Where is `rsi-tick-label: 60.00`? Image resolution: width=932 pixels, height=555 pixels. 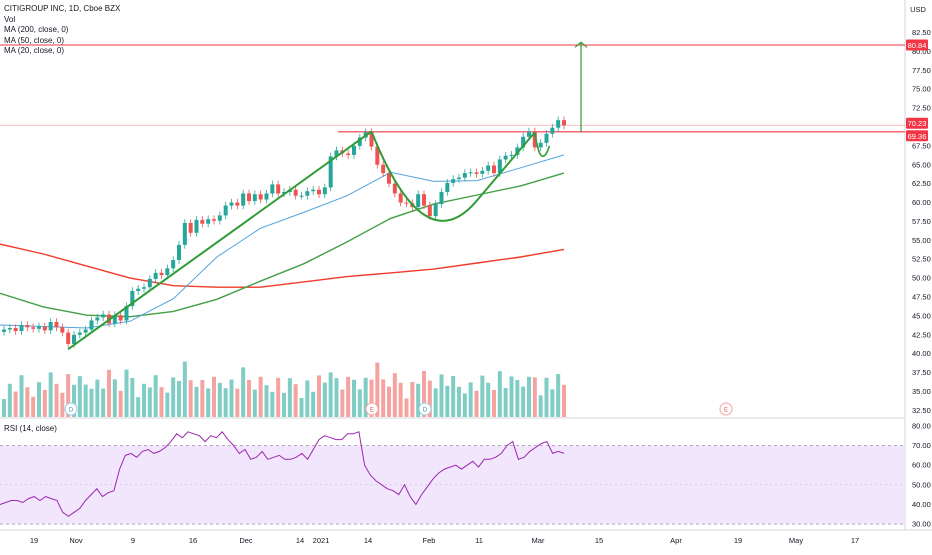
rsi-tick-label: 60.00 is located at coordinates (921, 465).